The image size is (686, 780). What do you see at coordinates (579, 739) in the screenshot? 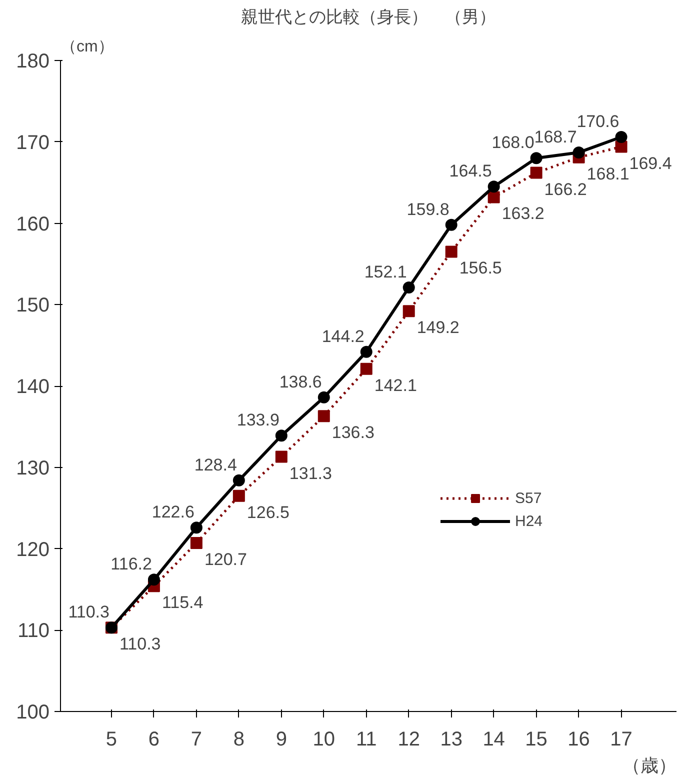
I see `x-tick-label: 16` at bounding box center [579, 739].